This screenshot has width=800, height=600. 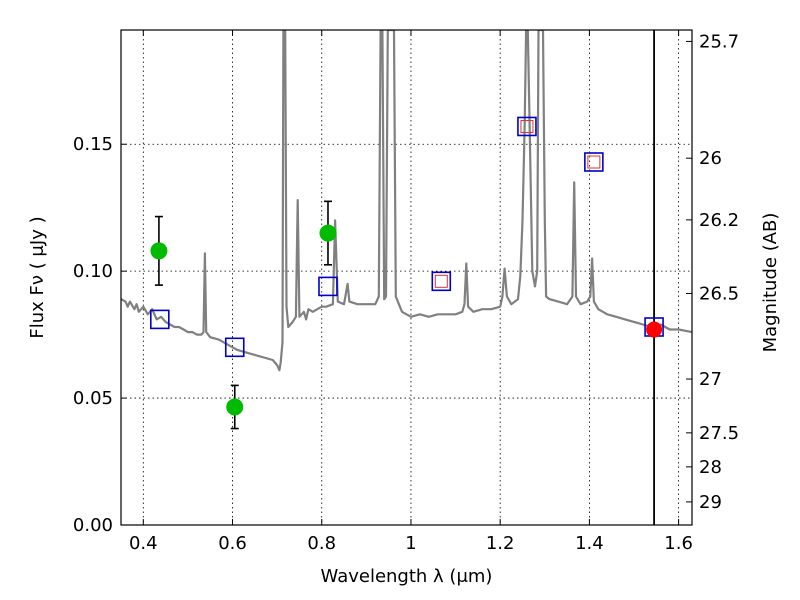 I want to click on right-tick-label: 26.5, so click(x=719, y=293).